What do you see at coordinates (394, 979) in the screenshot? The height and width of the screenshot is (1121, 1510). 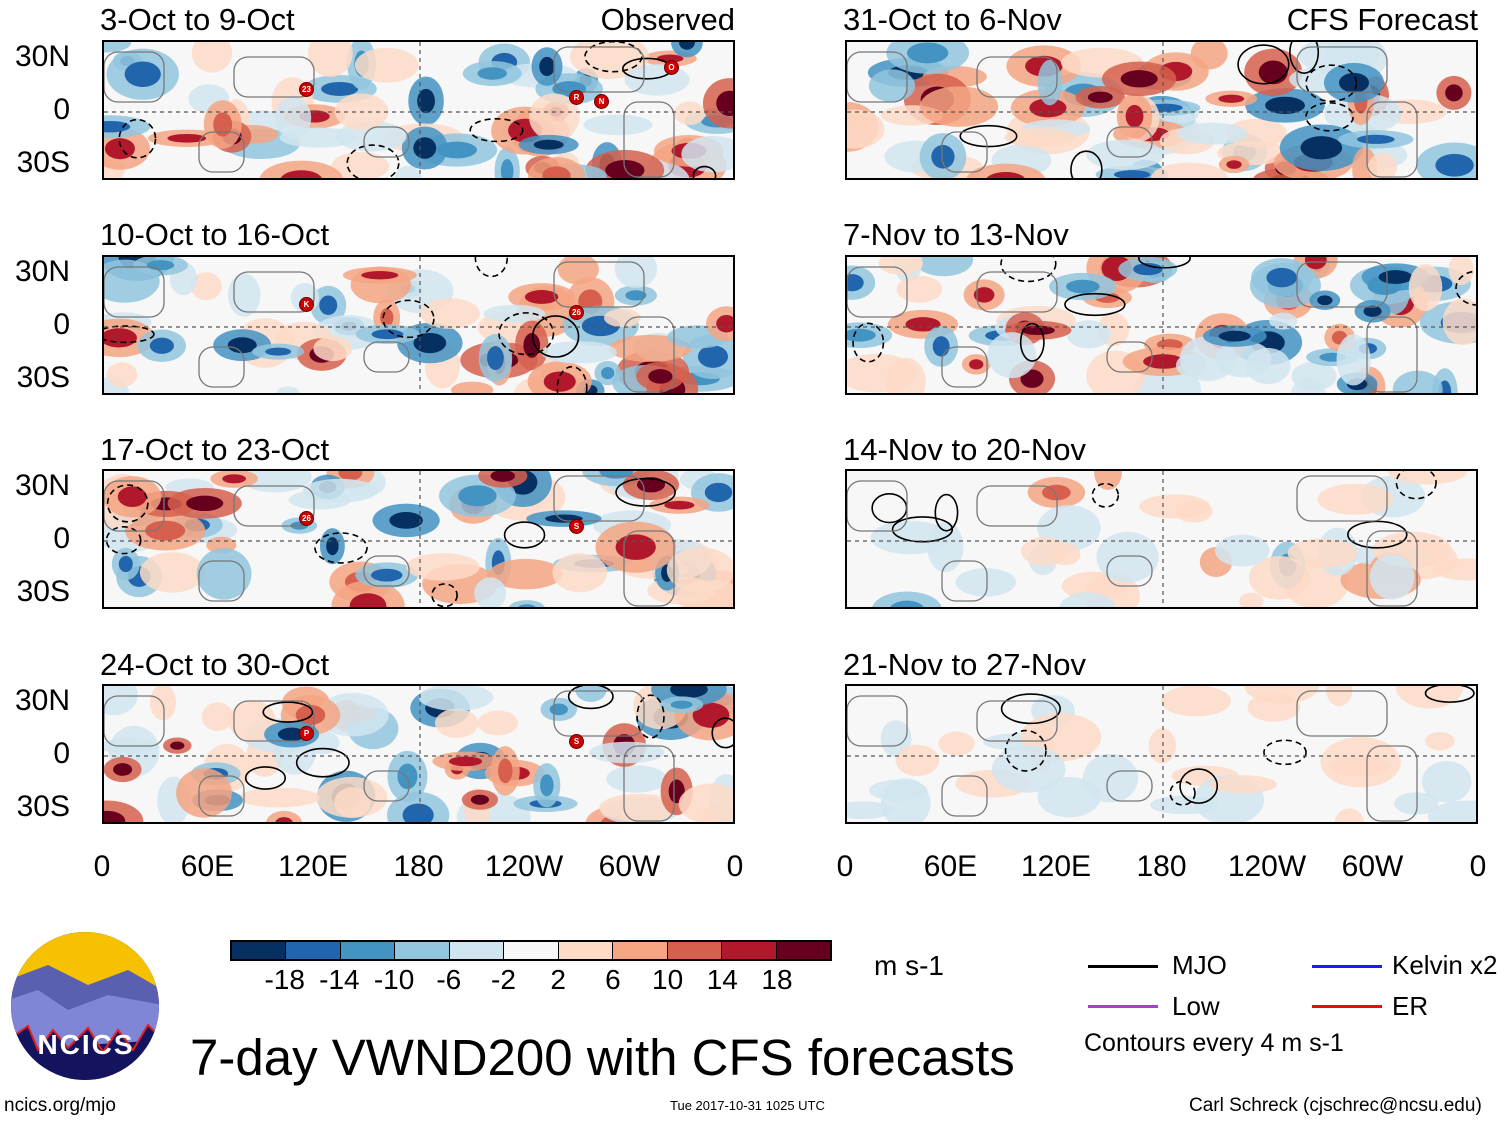 I see `colorbar-label: -10` at bounding box center [394, 979].